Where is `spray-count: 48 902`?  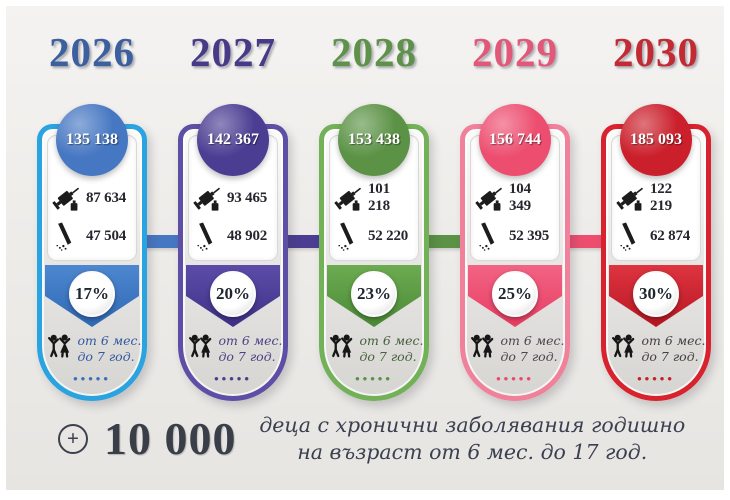 spray-count: 48 902 is located at coordinates (247, 235).